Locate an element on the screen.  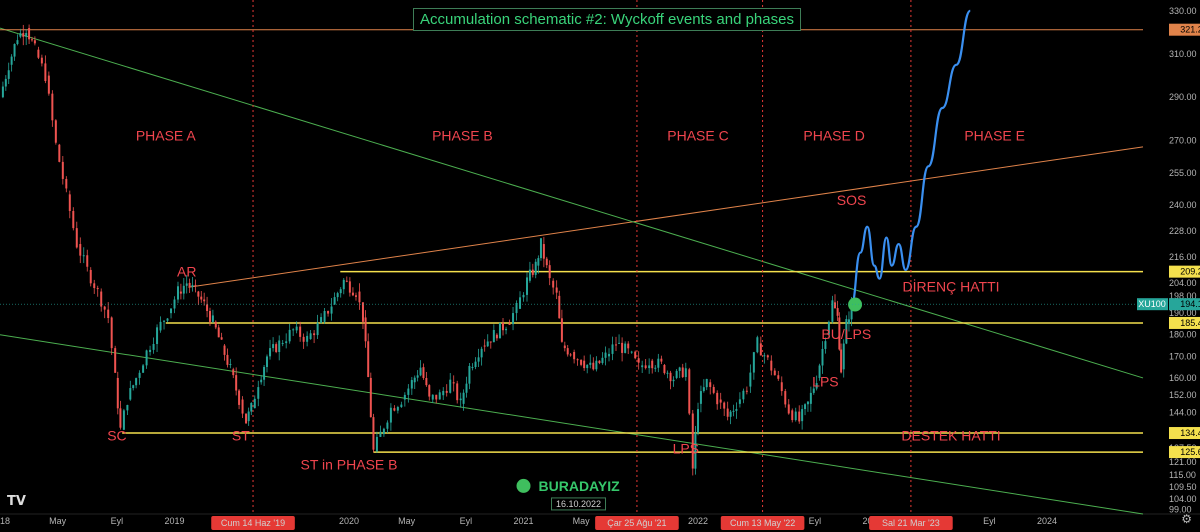
x-tick-label: May is located at coordinates (582, 521).